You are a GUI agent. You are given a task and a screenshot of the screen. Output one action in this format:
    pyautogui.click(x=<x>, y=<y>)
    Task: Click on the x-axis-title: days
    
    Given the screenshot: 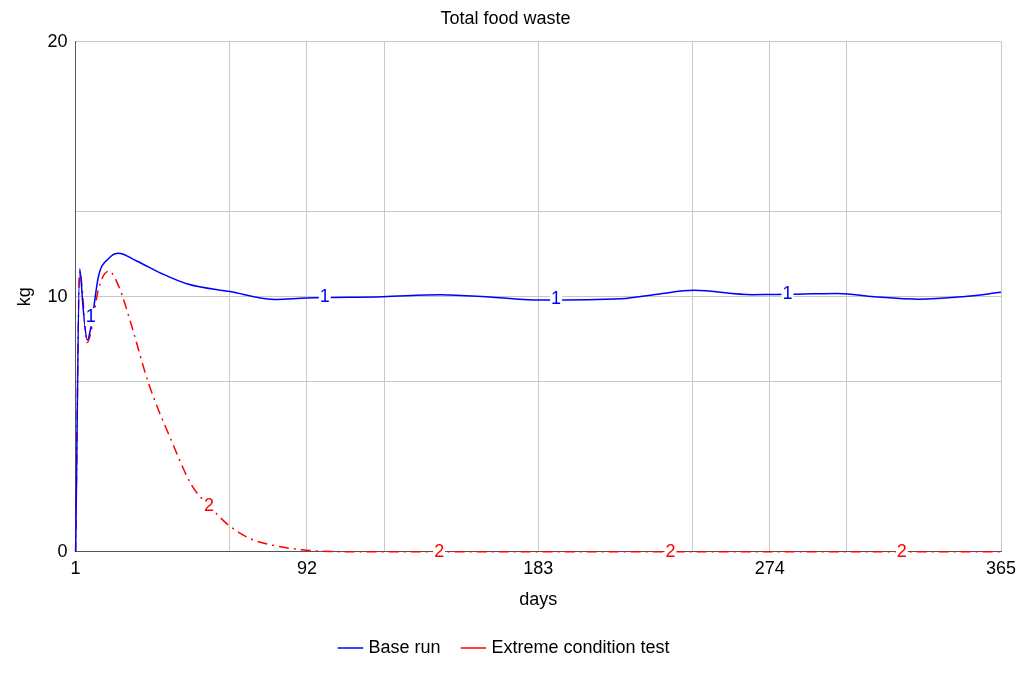 What is the action you would take?
    pyautogui.click(x=538, y=599)
    